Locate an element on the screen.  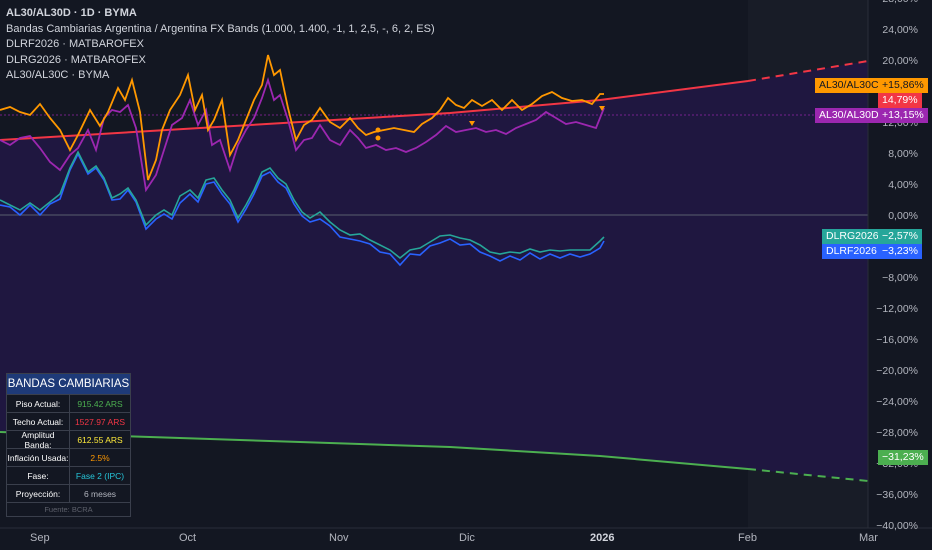
info-value: 2.5% is located at coordinates (100, 457).